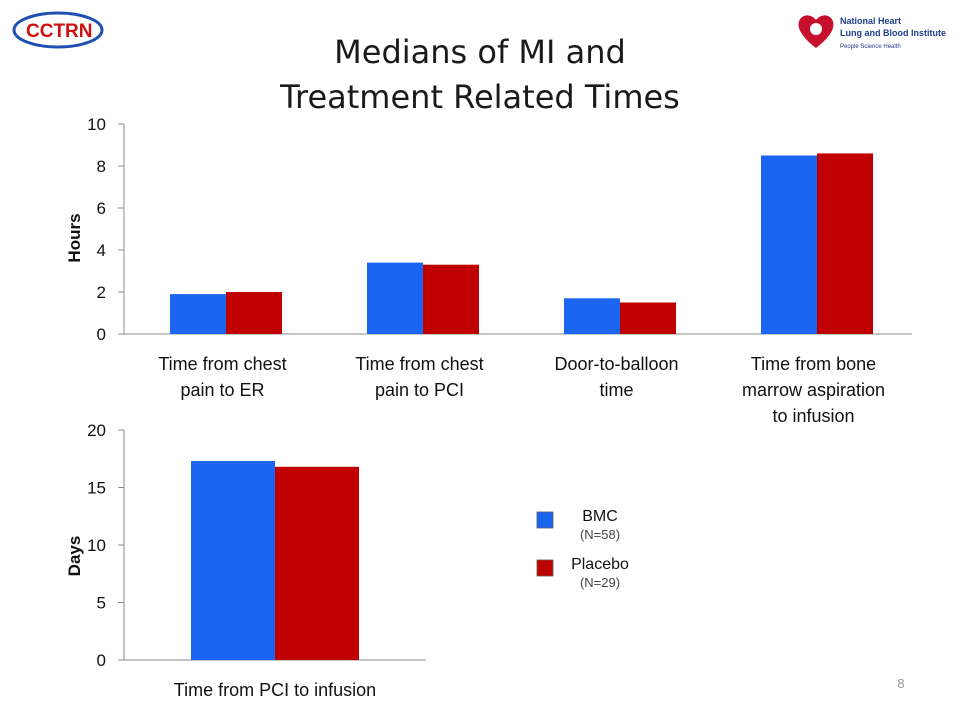 This screenshot has width=960, height=720. I want to click on y-tick-label: 2, so click(101, 292).